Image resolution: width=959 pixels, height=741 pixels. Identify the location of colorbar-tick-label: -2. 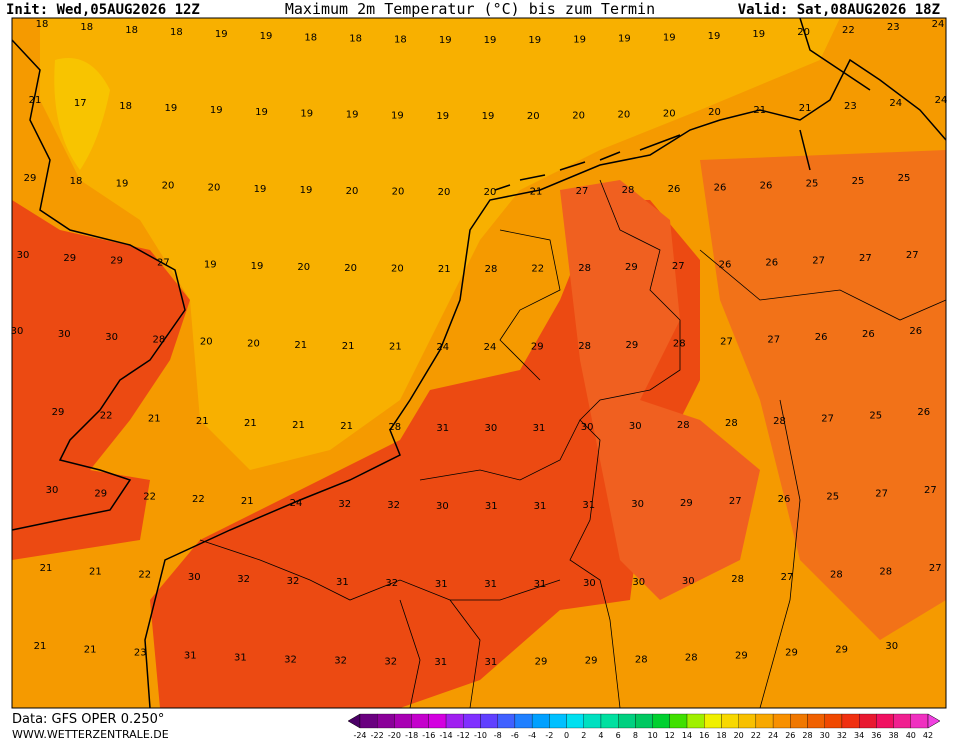
(549, 735).